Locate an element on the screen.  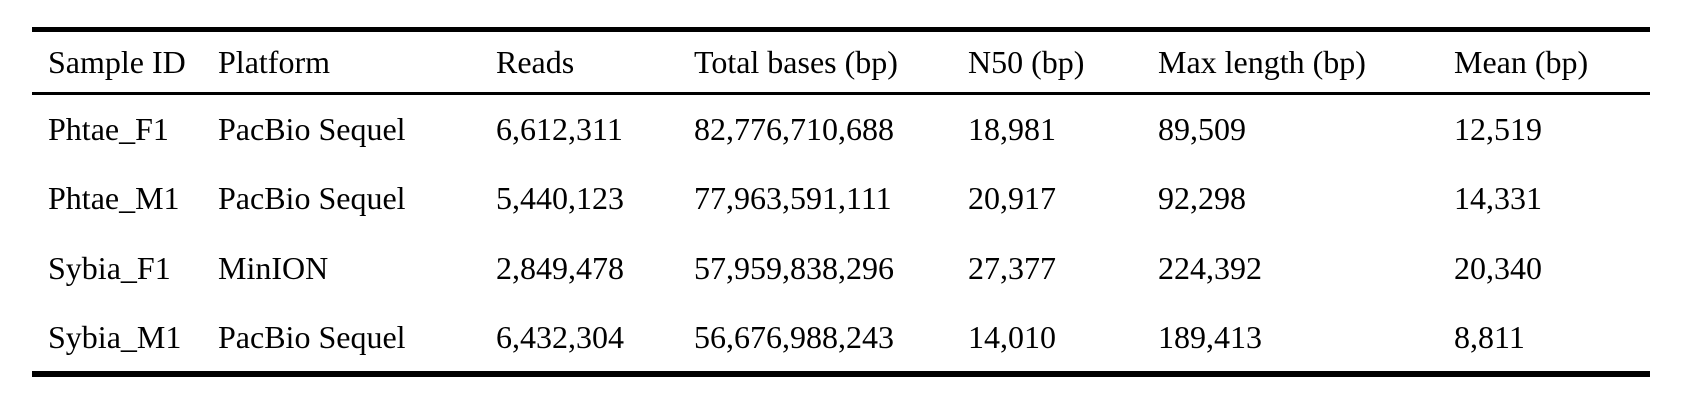
cell-sample-id: Sybia_M1 is located at coordinates (115, 336).